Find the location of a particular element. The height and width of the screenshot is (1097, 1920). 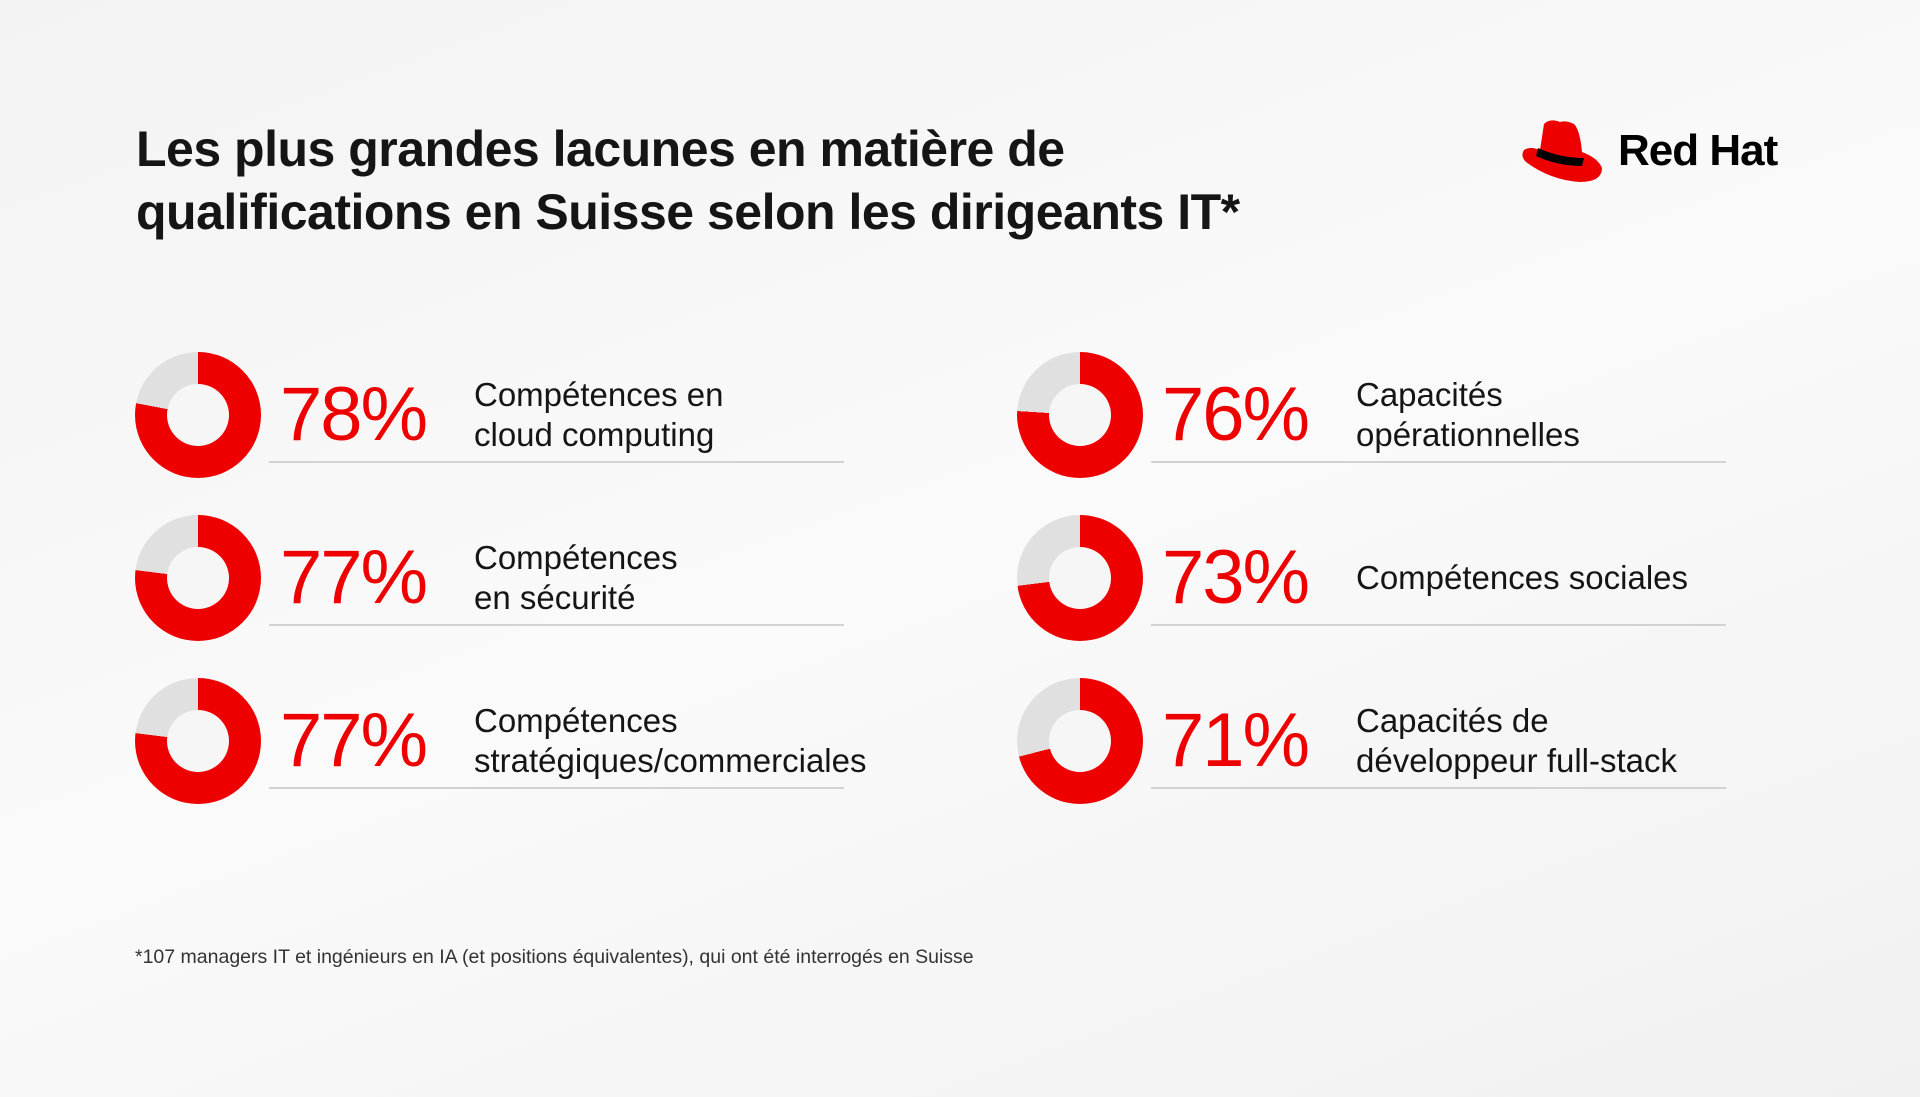

stat-item: 78% Compétences en cloud computing is located at coordinates (495, 448).